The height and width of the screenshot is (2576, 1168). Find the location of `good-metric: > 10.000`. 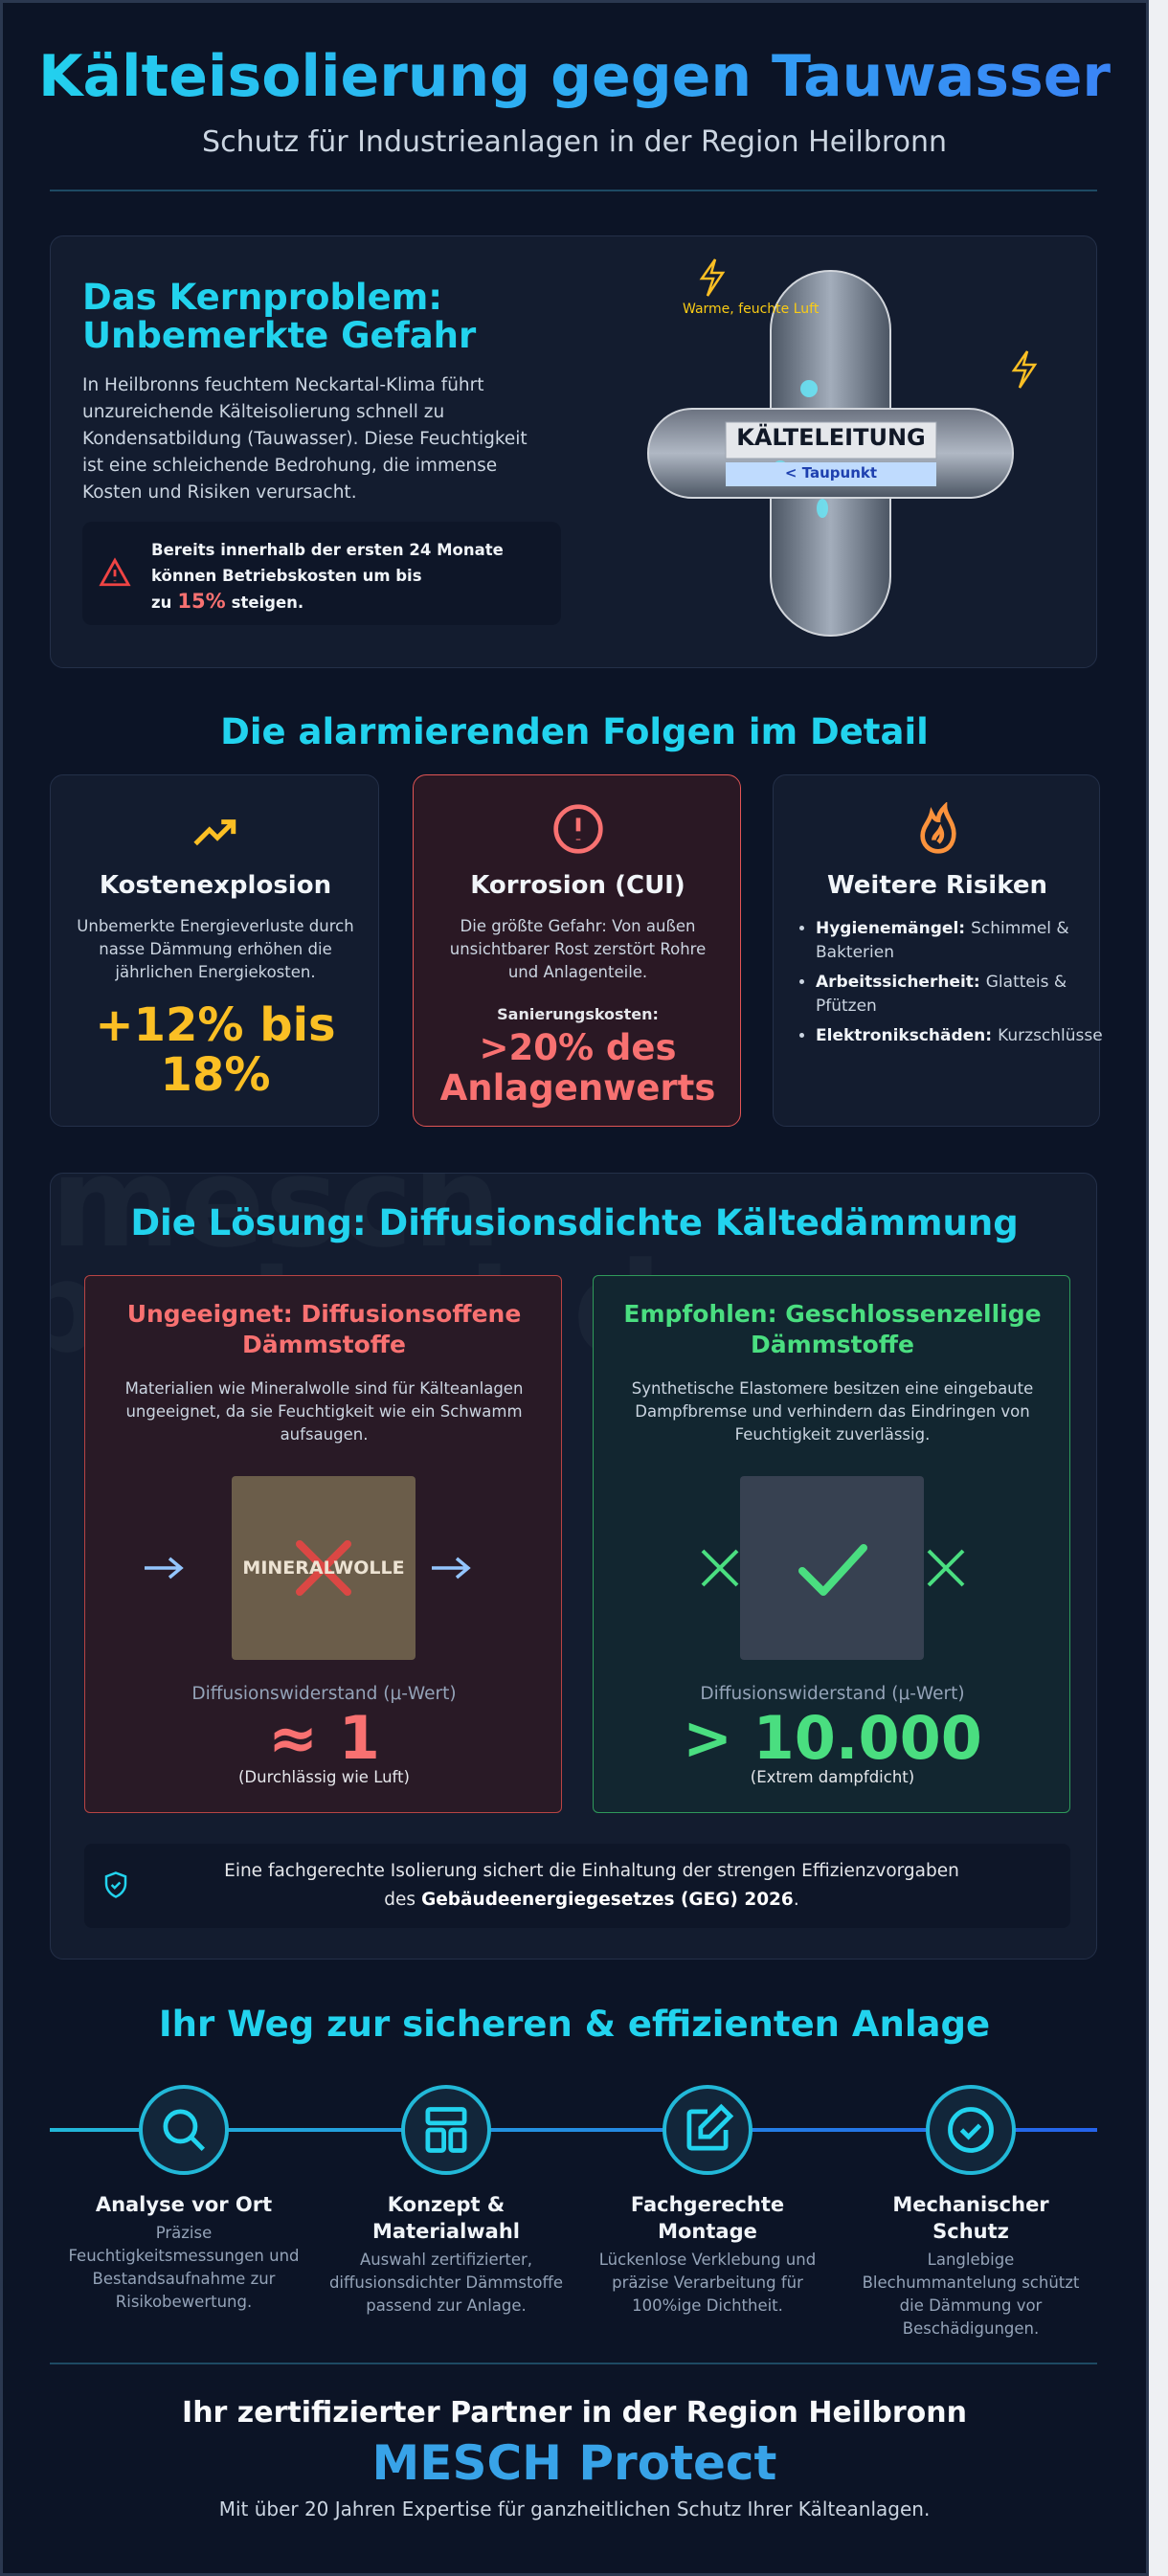

good-metric: > 10.000 is located at coordinates (833, 1738).